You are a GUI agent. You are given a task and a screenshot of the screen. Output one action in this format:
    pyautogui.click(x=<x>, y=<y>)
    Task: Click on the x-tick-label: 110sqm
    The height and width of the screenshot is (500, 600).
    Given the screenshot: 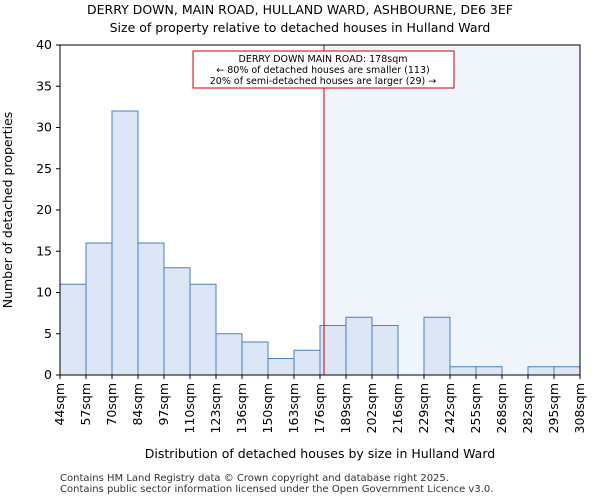 What is the action you would take?
    pyautogui.click(x=189, y=408)
    